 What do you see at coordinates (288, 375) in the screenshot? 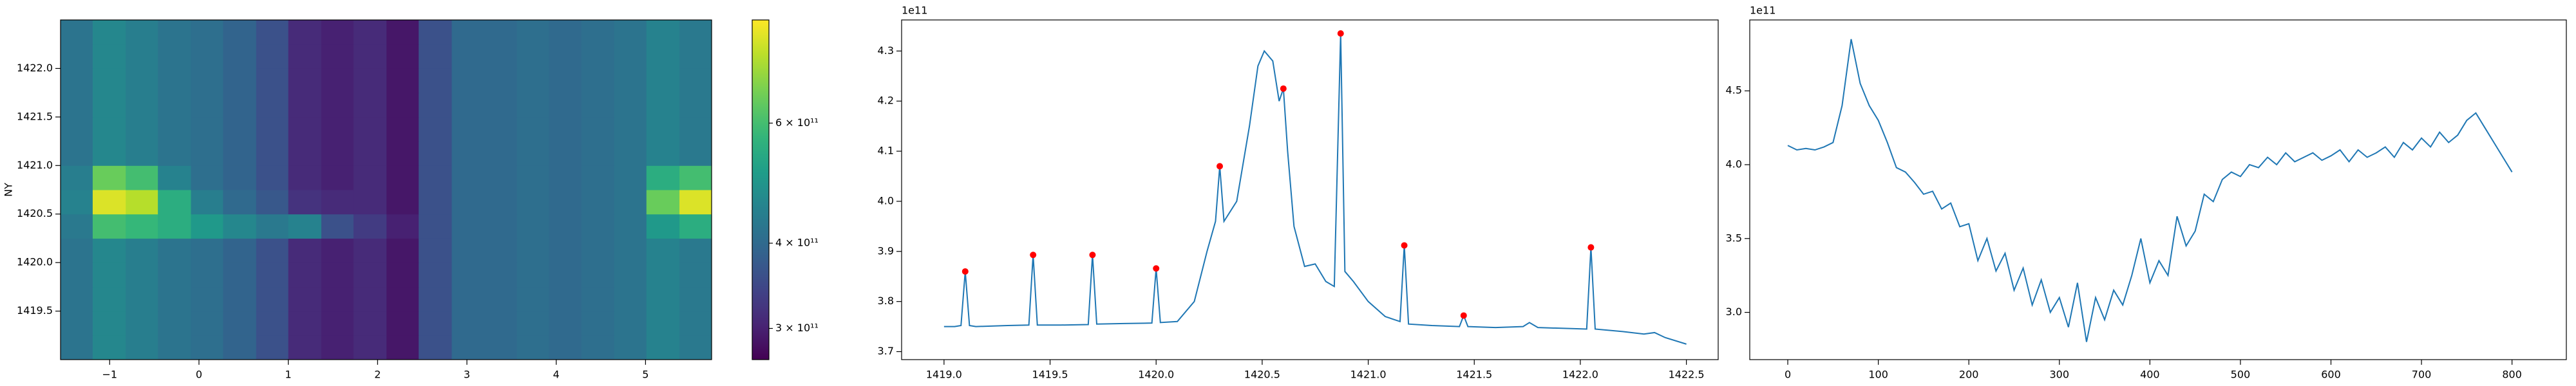
I see `x-tick-label: 1` at bounding box center [288, 375].